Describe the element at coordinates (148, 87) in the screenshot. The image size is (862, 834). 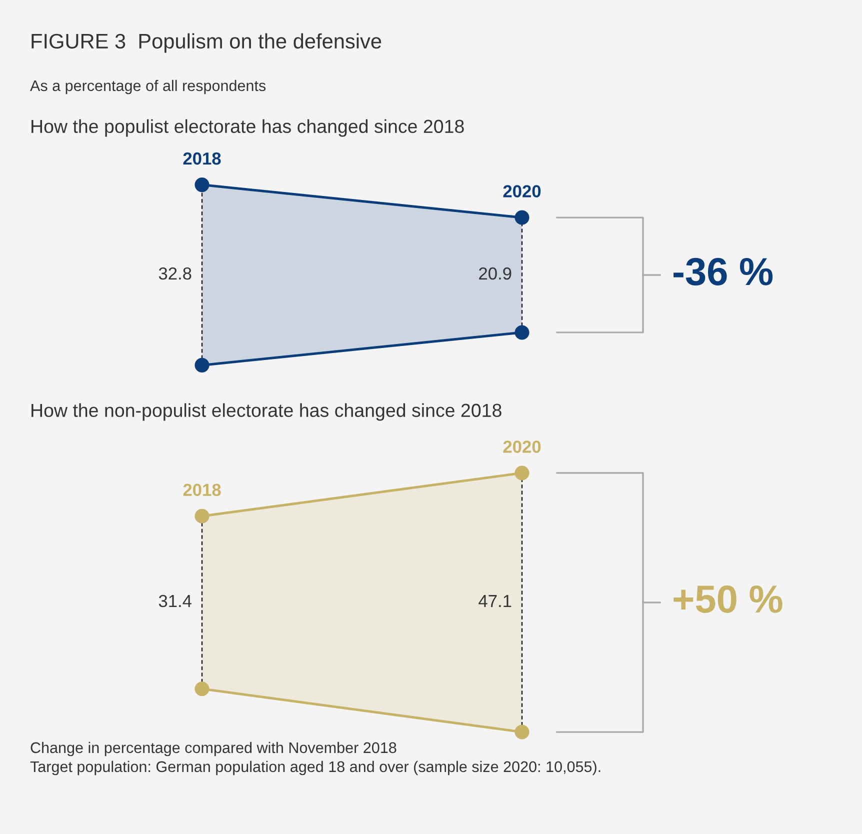
I see `text: As a percentage of all respondents` at that location.